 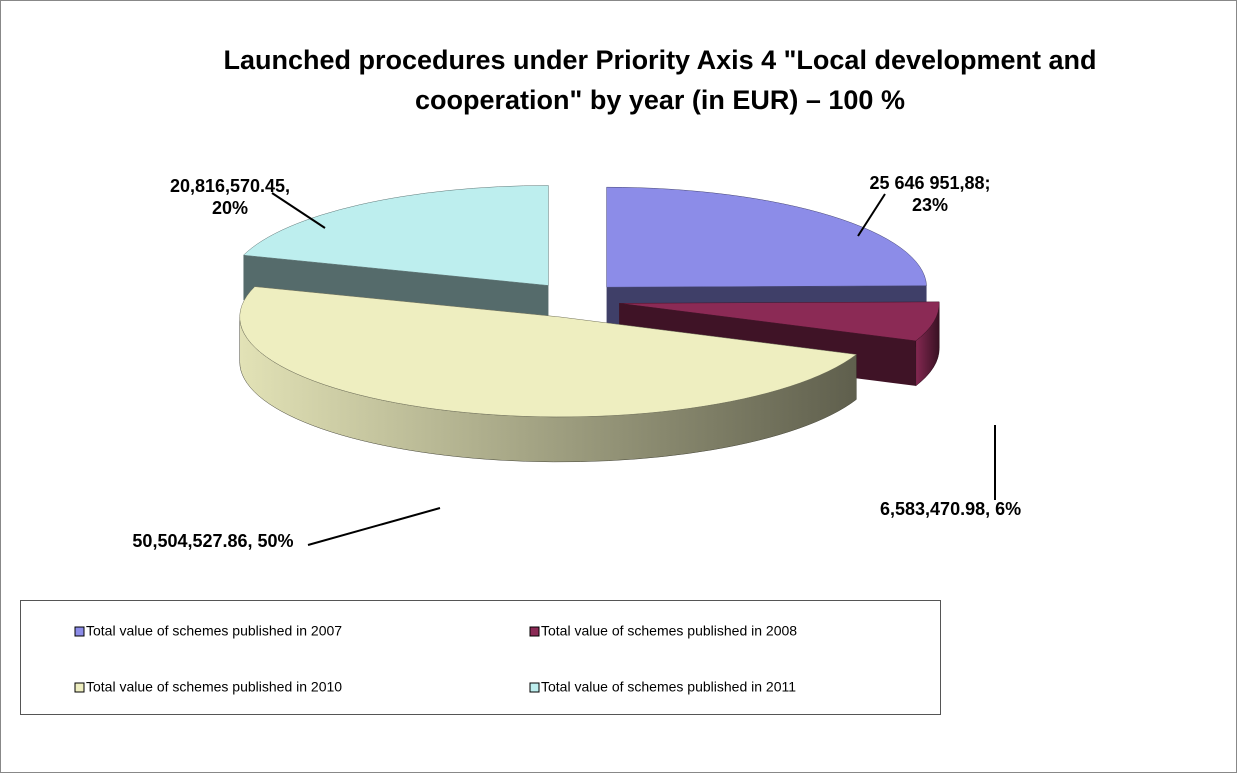 I want to click on legend-label: Total value of schemes published in 2010, so click(x=214, y=687).